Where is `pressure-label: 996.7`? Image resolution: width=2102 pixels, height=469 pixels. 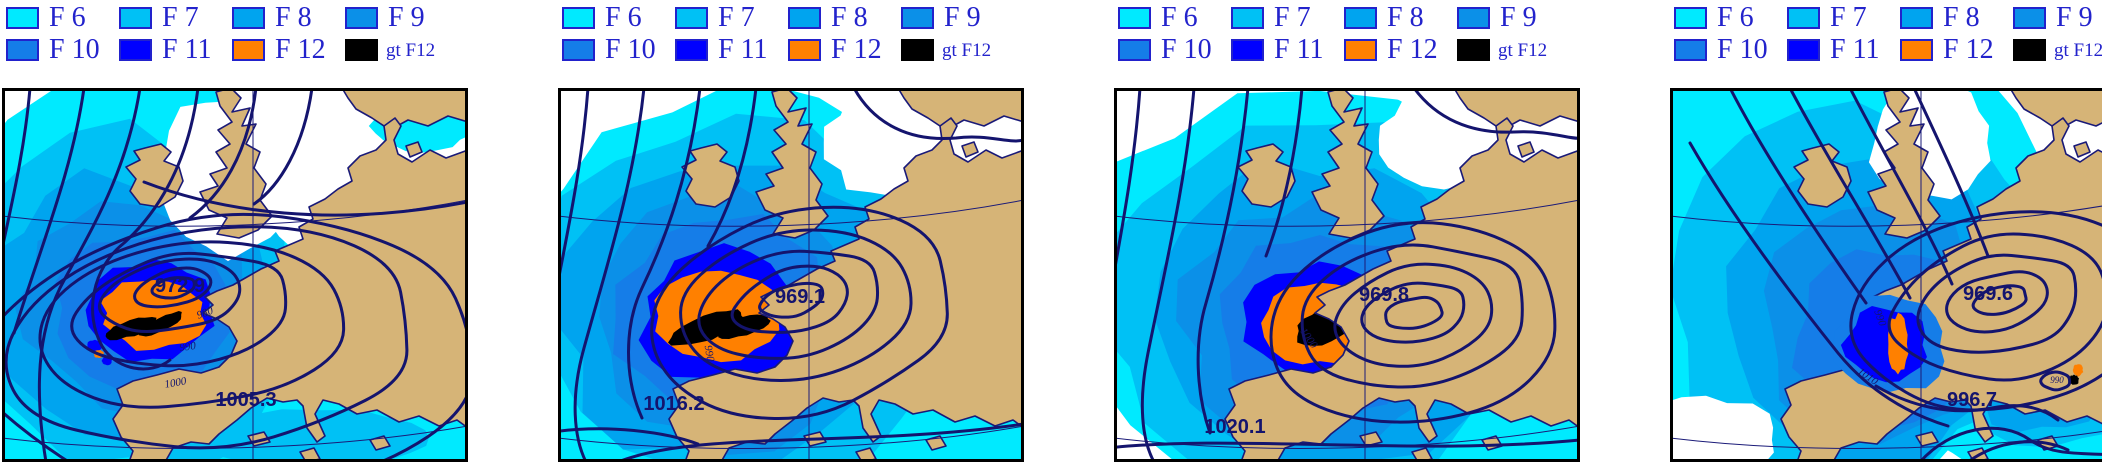
pressure-label: 996.7 is located at coordinates (1972, 400).